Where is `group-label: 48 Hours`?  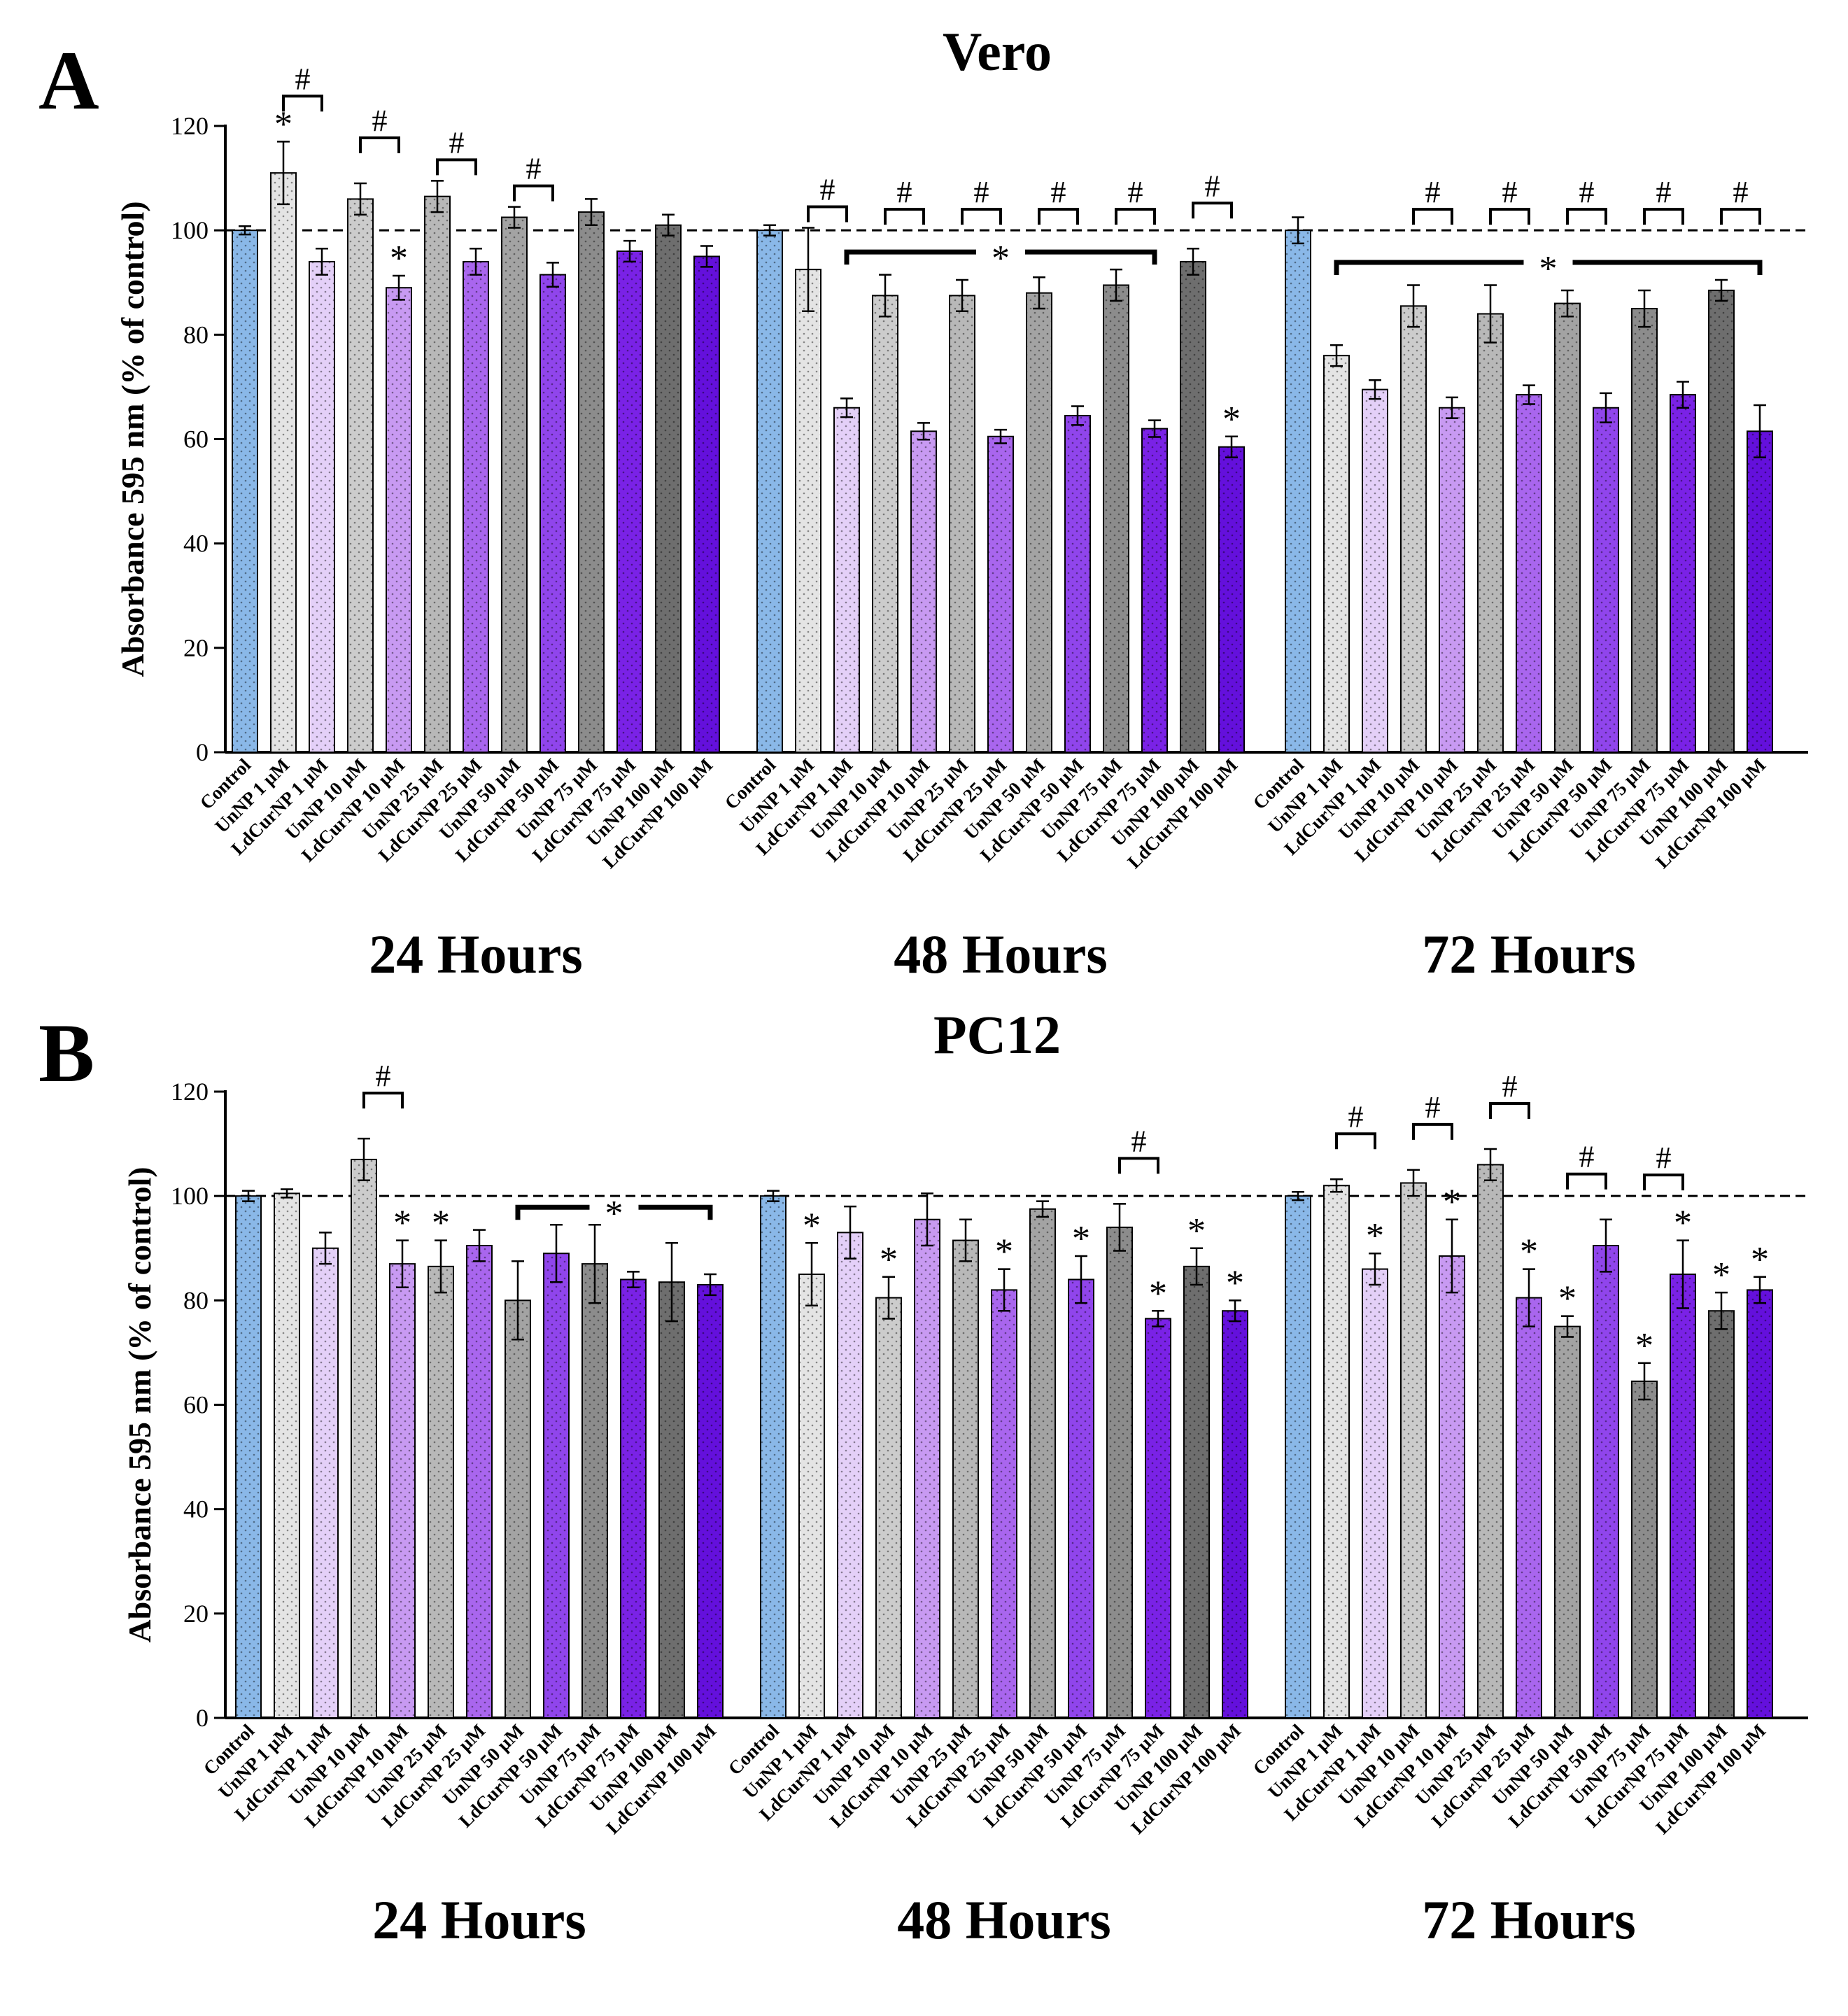
group-label: 48 Hours is located at coordinates (1004, 1919).